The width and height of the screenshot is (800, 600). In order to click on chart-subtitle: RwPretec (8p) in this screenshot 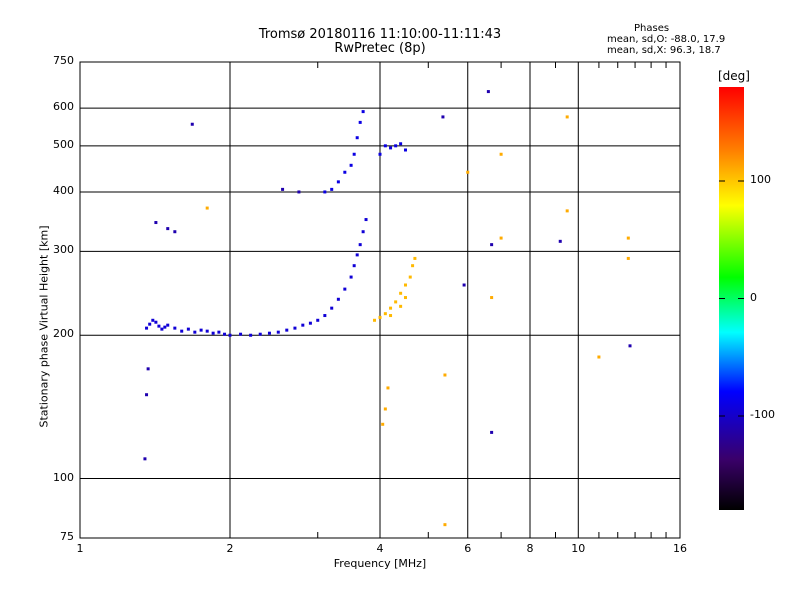, I will do `click(380, 48)`.